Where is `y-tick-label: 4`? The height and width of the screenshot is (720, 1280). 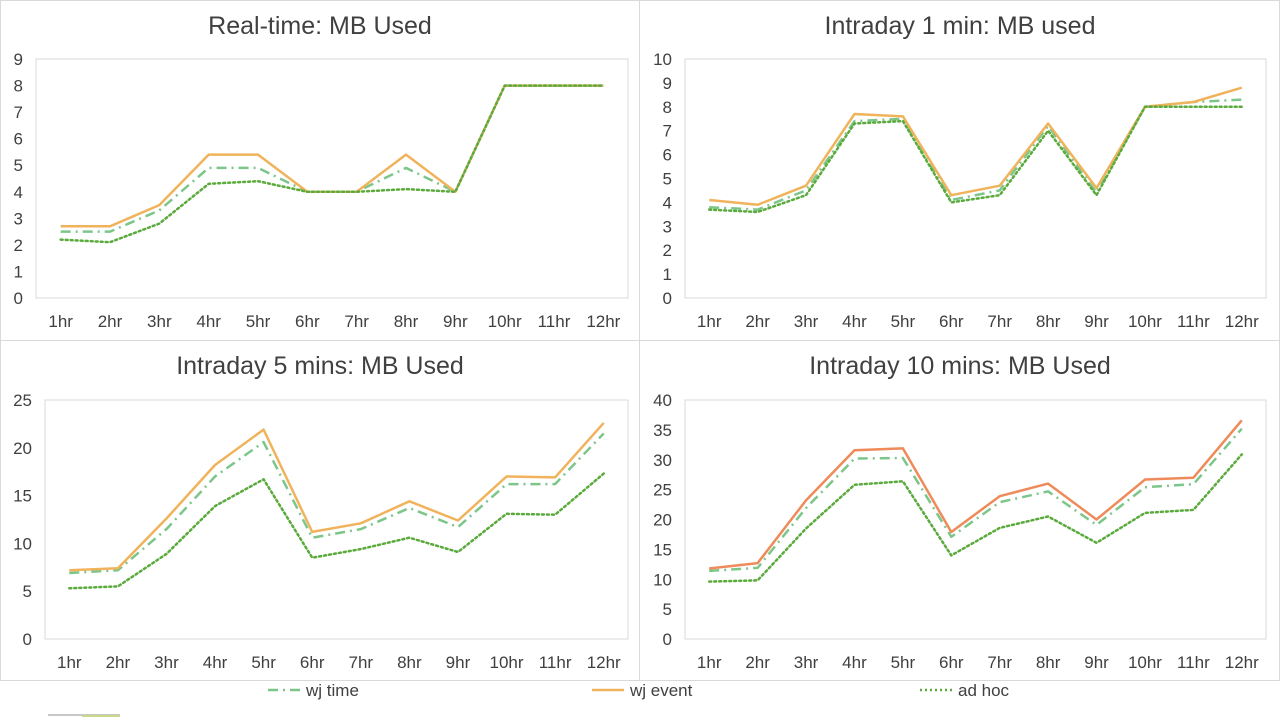
y-tick-label: 4 is located at coordinates (18, 192).